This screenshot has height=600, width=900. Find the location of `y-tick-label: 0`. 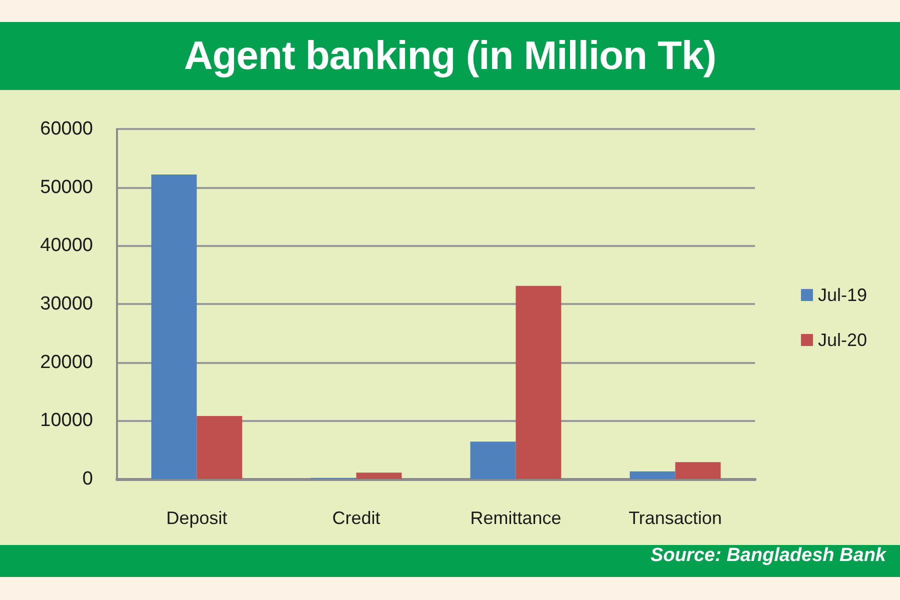

y-tick-label: 0 is located at coordinates (87, 479).